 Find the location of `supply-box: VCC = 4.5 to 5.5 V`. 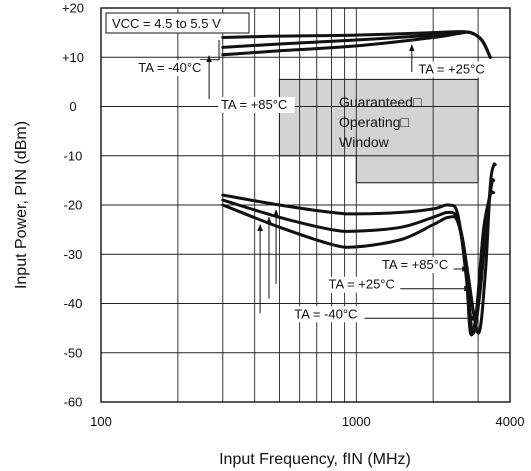

supply-box: VCC = 4.5 to 5.5 V is located at coordinates (177, 23).